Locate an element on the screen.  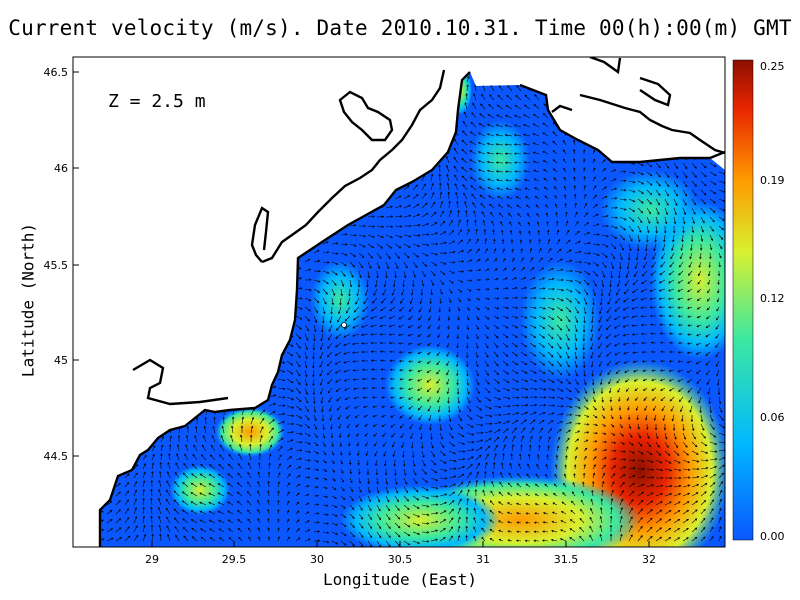
colorbar-tick-label: 0.06 is located at coordinates (772, 417).